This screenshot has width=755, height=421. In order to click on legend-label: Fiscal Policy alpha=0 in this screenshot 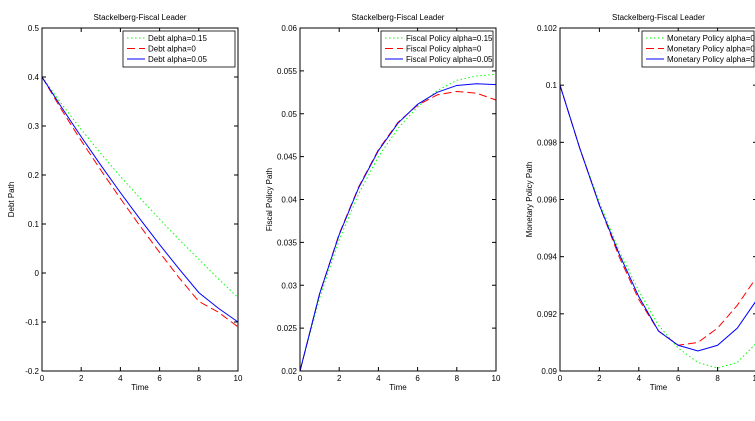, I will do `click(444, 49)`.